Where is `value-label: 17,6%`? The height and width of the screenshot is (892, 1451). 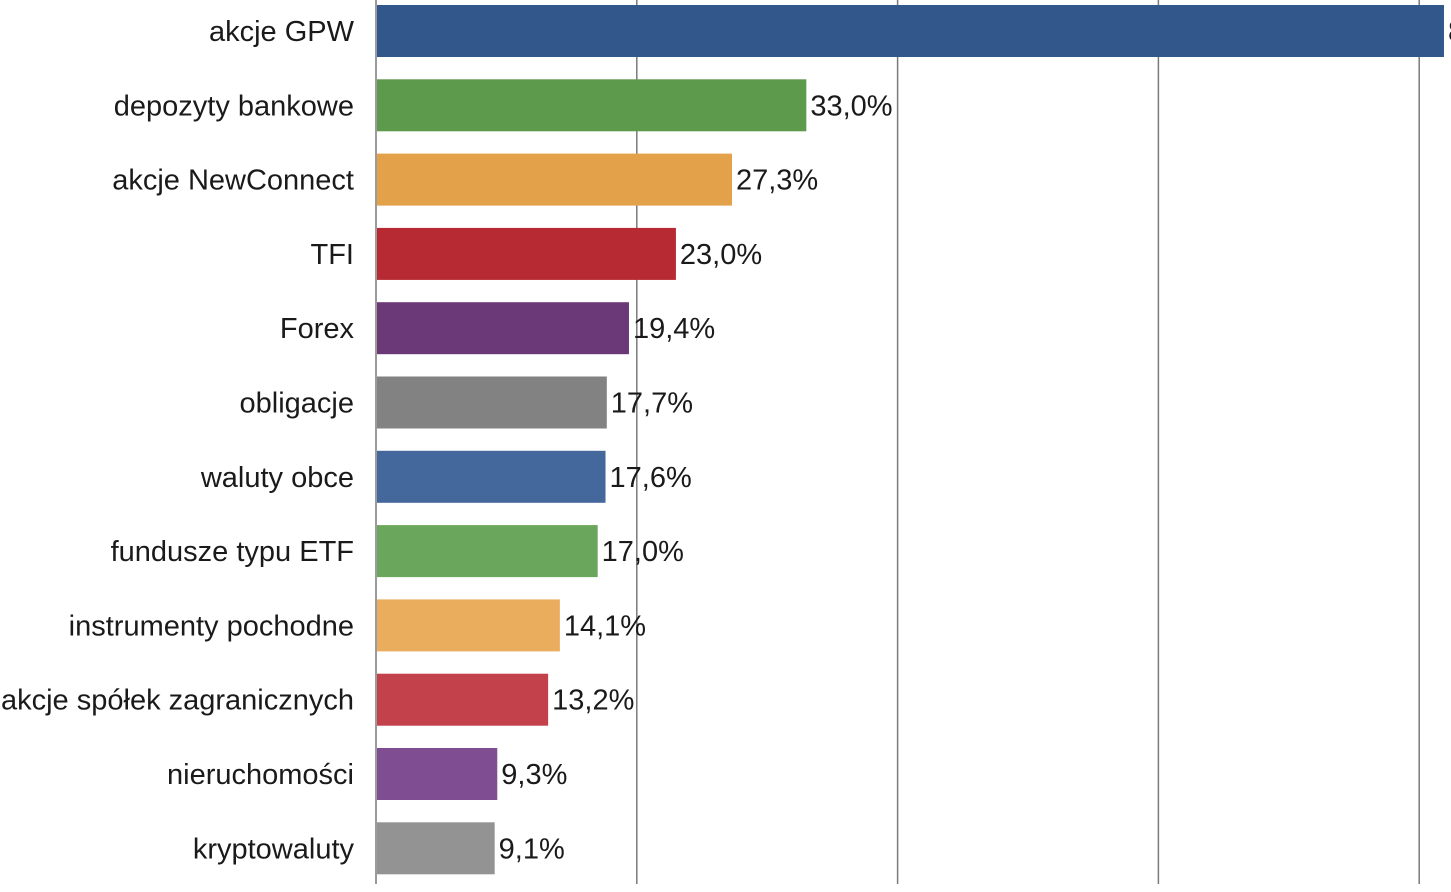
value-label: 17,6% is located at coordinates (651, 478).